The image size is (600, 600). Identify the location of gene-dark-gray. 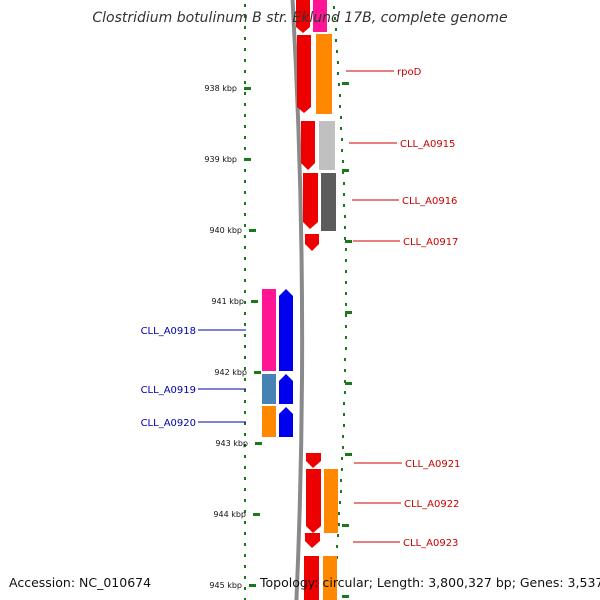
(328, 202).